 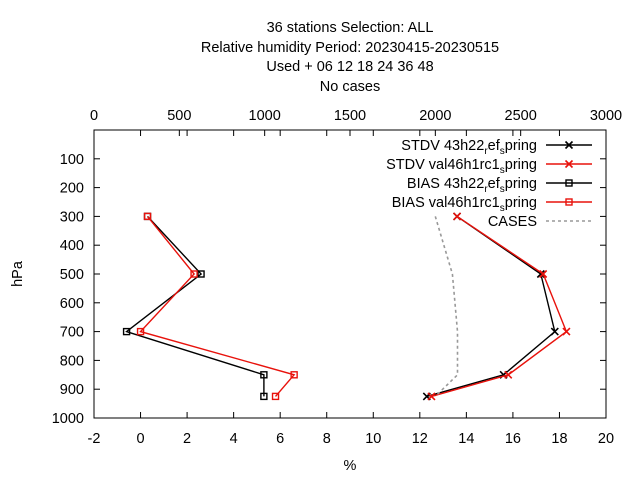 I want to click on x-tick-label: 10, so click(x=373, y=439).